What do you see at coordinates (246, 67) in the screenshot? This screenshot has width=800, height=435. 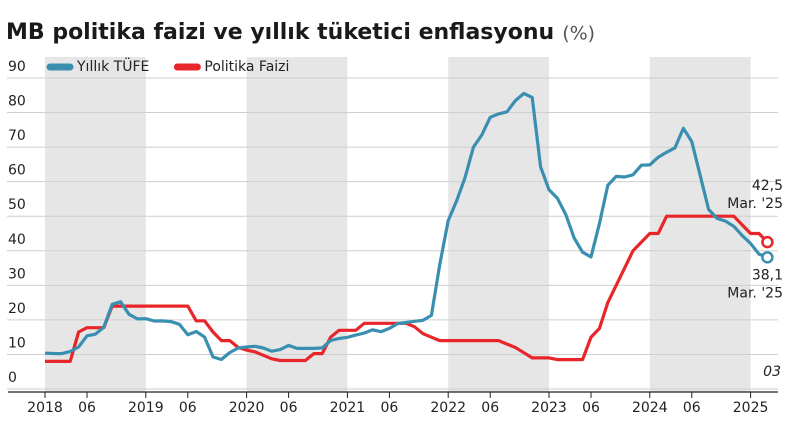 I see `legend-label: Politika Faizi` at bounding box center [246, 67].